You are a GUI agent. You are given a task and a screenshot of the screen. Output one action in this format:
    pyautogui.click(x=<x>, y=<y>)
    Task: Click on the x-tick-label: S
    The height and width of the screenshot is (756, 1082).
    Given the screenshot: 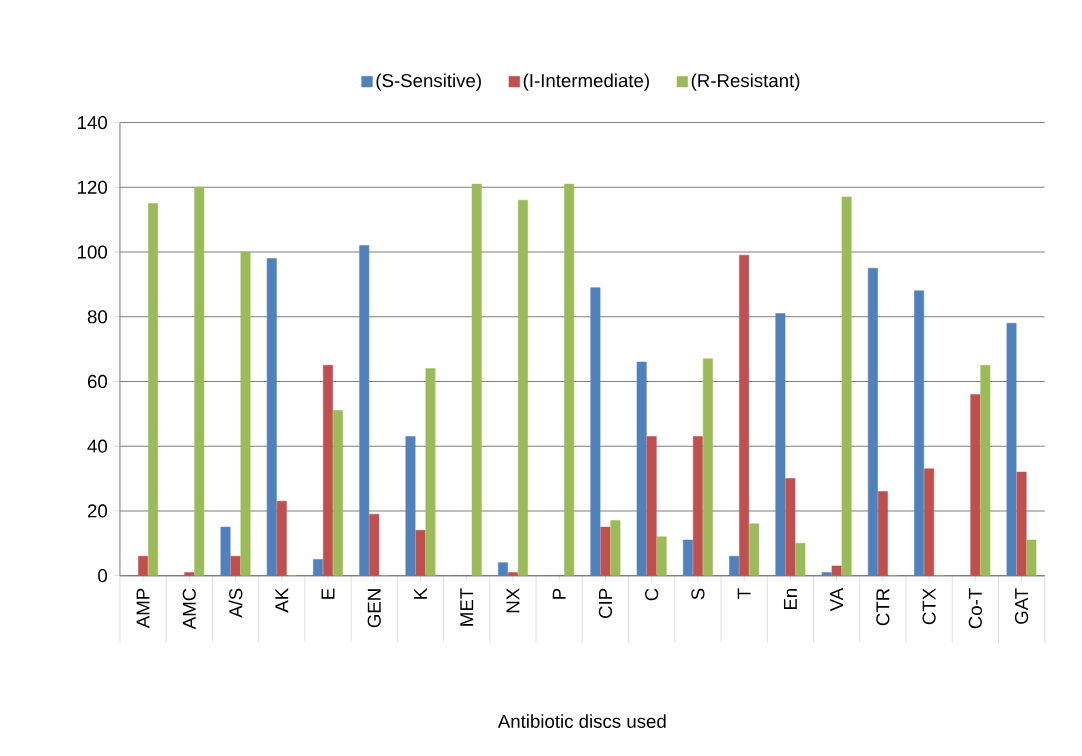 What is the action you would take?
    pyautogui.click(x=698, y=594)
    